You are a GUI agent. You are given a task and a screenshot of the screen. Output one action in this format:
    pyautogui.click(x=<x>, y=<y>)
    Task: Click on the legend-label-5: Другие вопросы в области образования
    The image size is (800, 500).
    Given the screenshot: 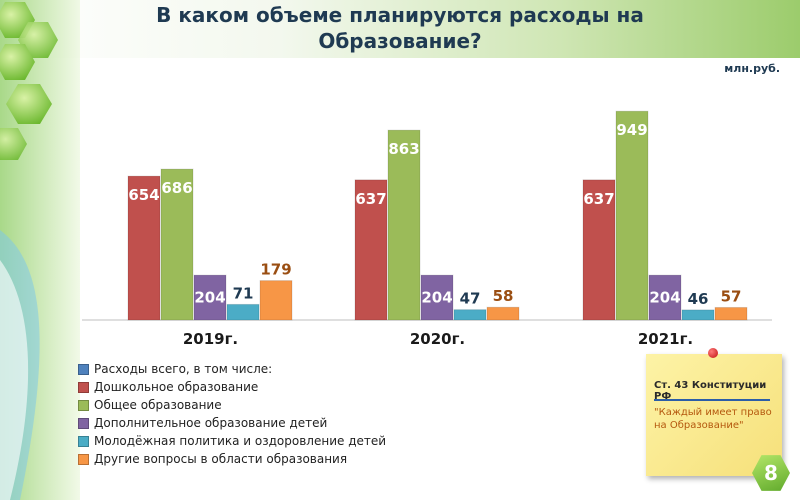 What is the action you would take?
    pyautogui.click(x=221, y=459)
    